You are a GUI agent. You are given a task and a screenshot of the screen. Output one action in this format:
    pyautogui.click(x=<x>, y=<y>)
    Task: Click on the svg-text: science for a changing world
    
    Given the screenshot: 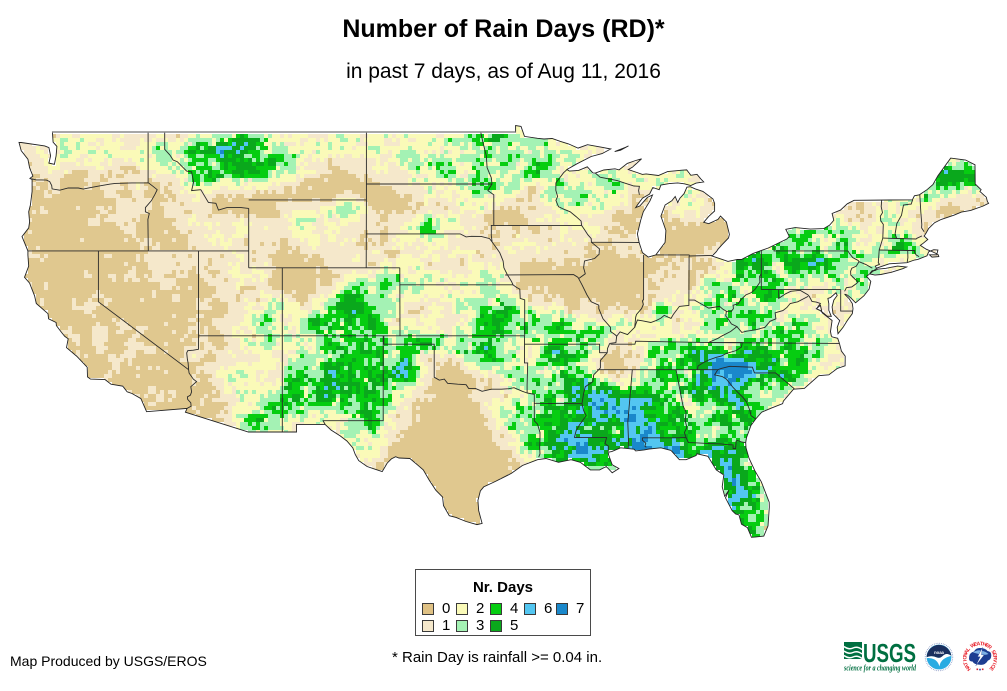 What is the action you would take?
    pyautogui.click(x=879, y=668)
    